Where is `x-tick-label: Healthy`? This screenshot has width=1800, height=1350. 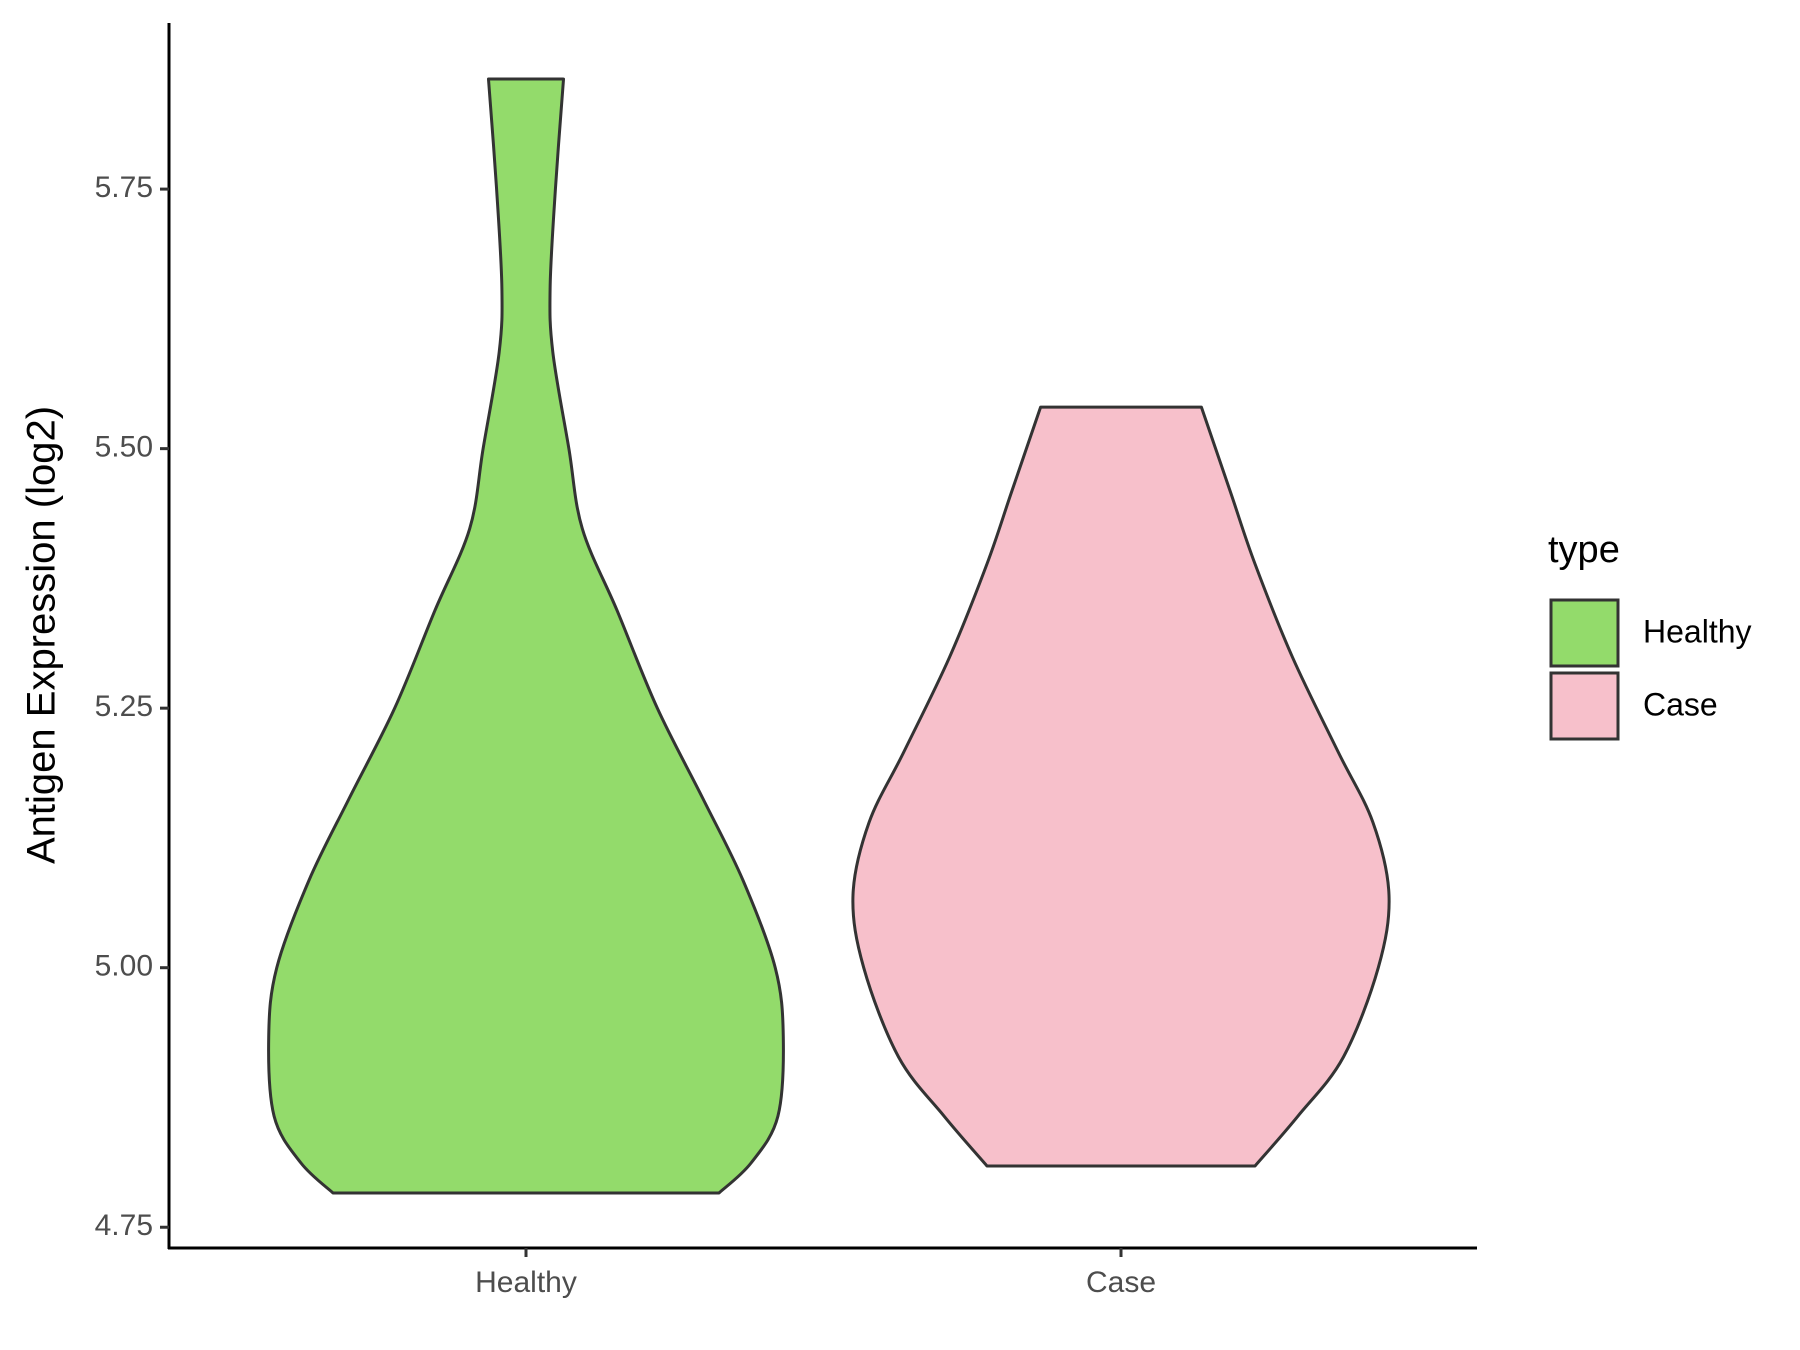 x-tick-label: Healthy is located at coordinates (526, 1282).